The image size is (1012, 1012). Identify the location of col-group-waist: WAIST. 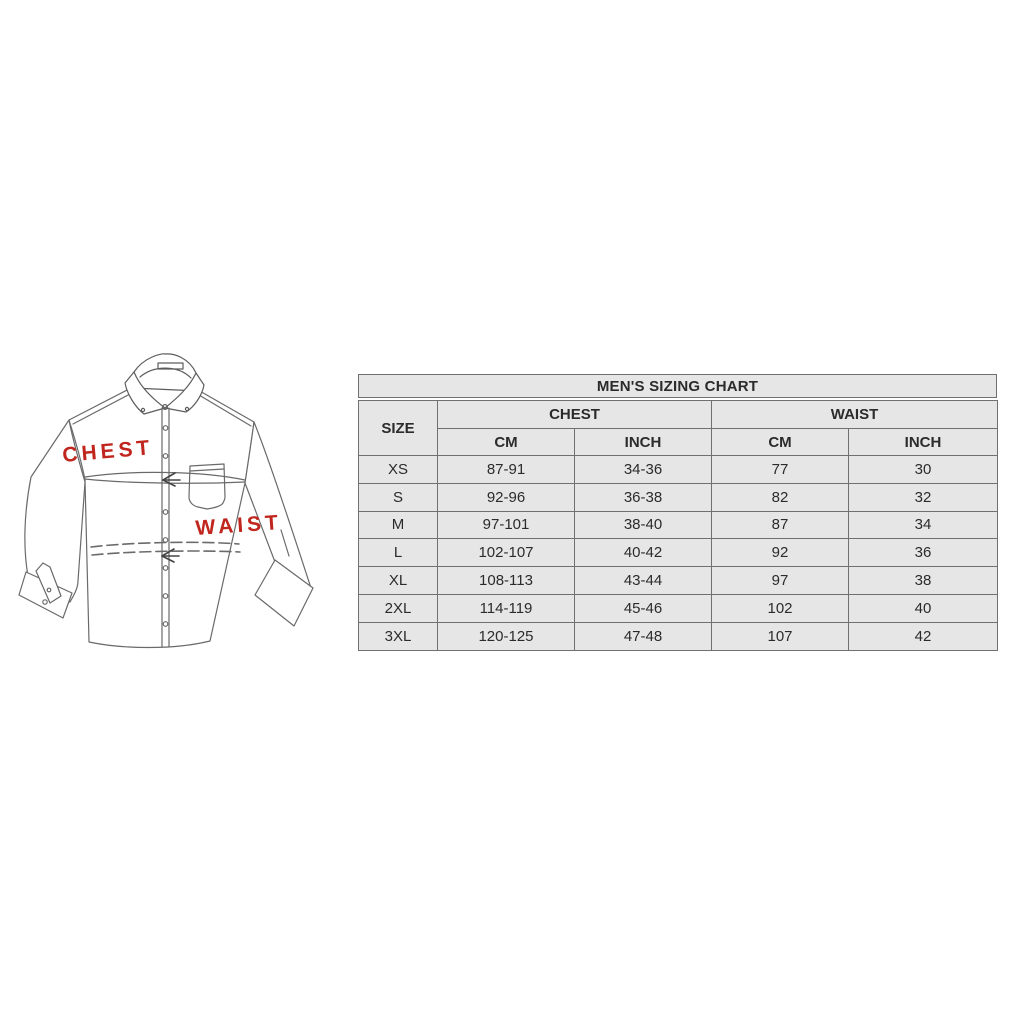
(854, 414).